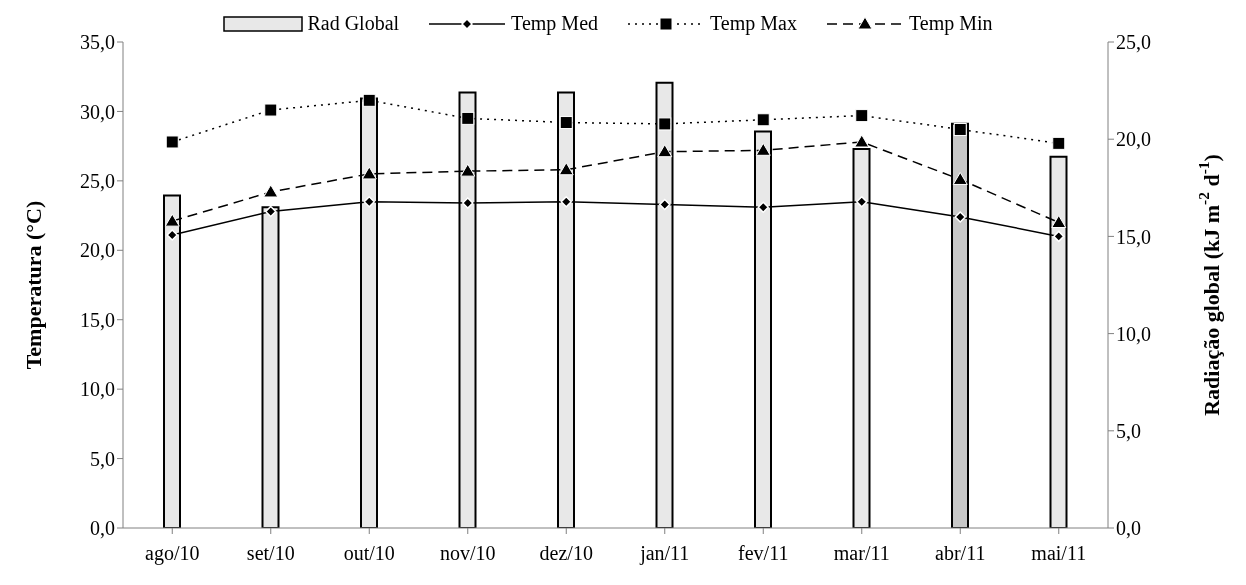 This screenshot has width=1246, height=585. I want to click on y-tick-label: 35,0, so click(97, 42).